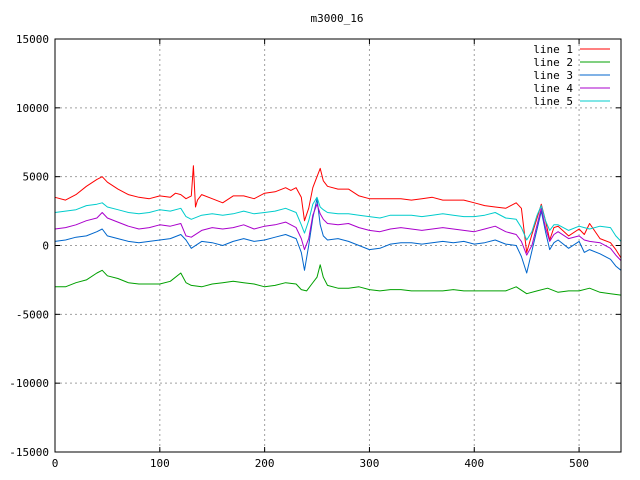 The width and height of the screenshot is (640, 480). Describe the element at coordinates (32, 39) in the screenshot. I see `y-tick-label: 15000` at that location.